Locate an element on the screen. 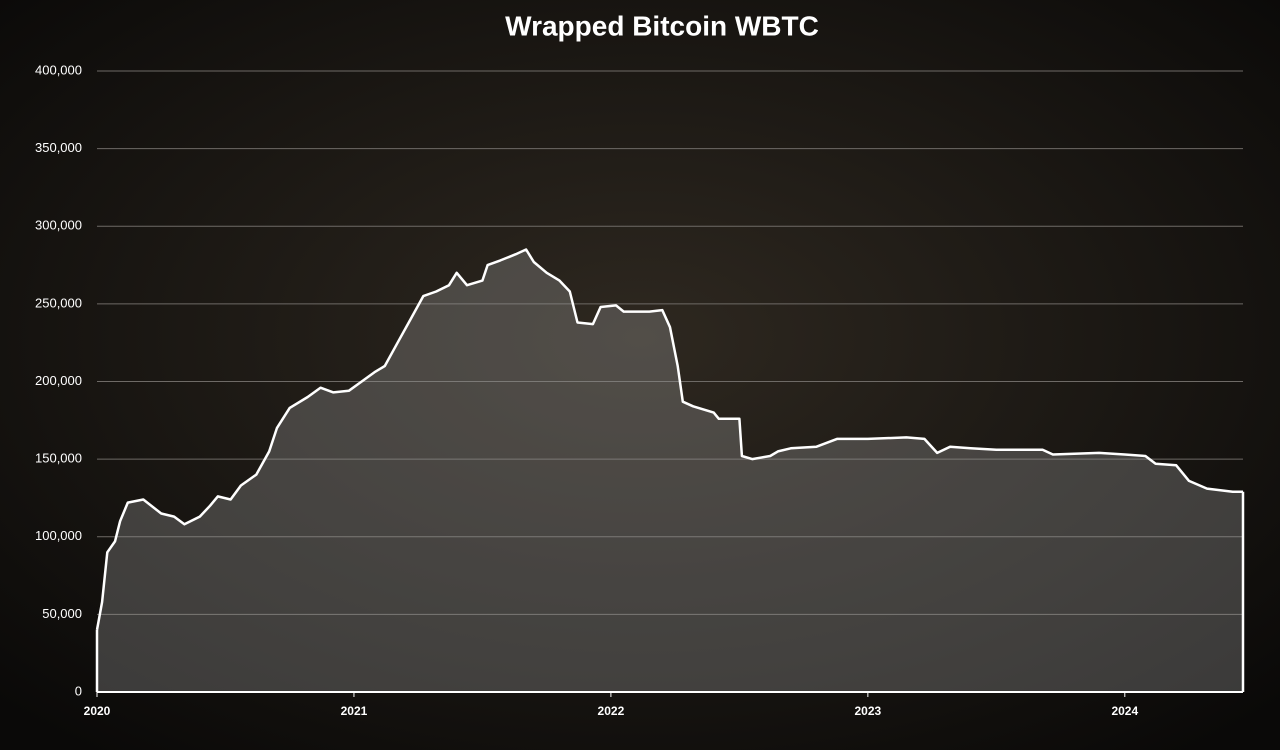 The height and width of the screenshot is (750, 1280). y-tick-label: 100,000 is located at coordinates (58, 535).